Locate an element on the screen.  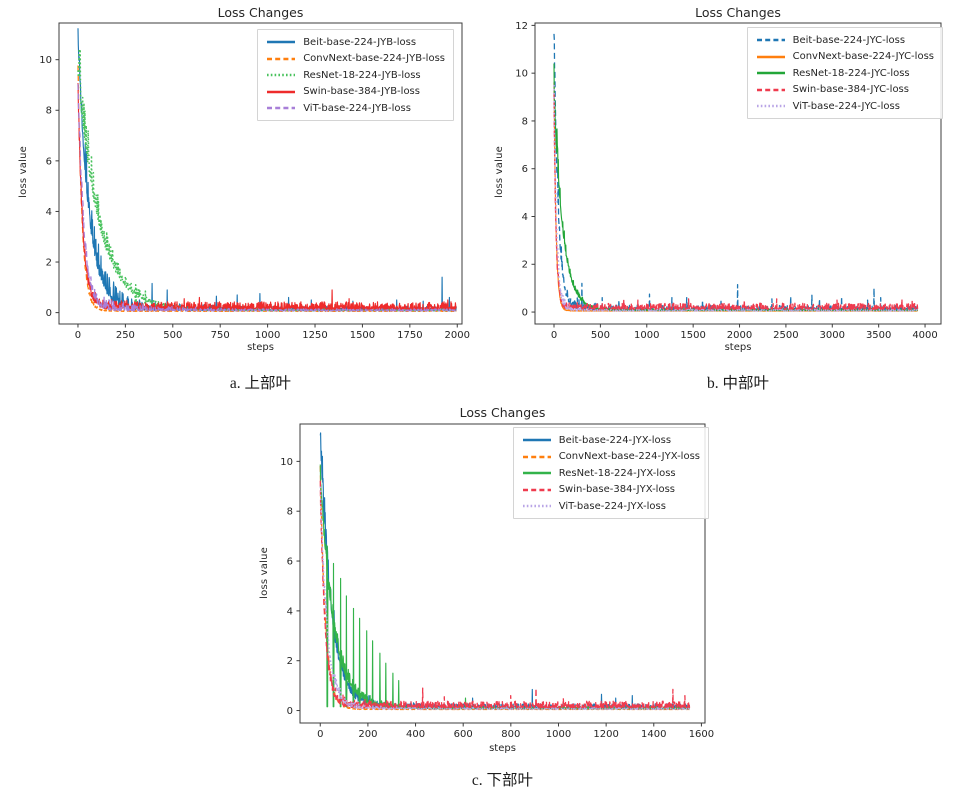
x-tick-label: 800 is located at coordinates (510, 734).